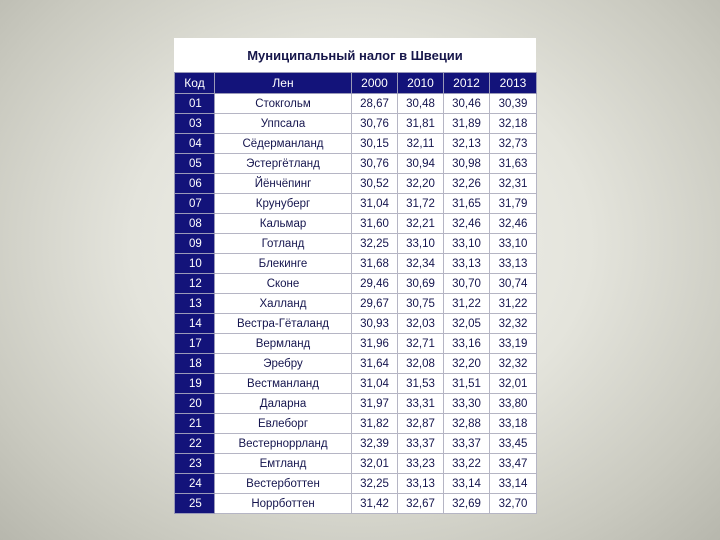 The height and width of the screenshot is (540, 720). Describe the element at coordinates (466, 463) in the screenshot. I see `cell-2012: 33,22` at that location.